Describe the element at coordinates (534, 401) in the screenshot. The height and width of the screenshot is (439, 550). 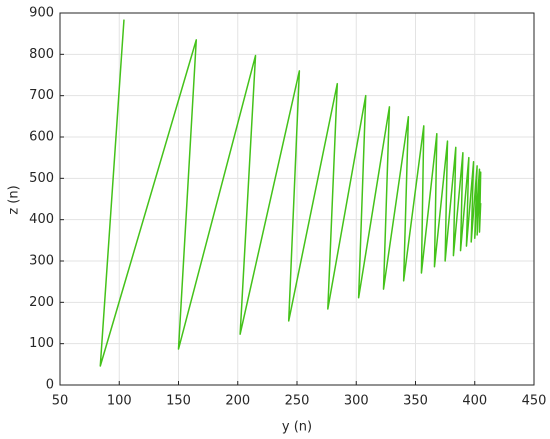
I see `x-tick-label: 450` at that location.